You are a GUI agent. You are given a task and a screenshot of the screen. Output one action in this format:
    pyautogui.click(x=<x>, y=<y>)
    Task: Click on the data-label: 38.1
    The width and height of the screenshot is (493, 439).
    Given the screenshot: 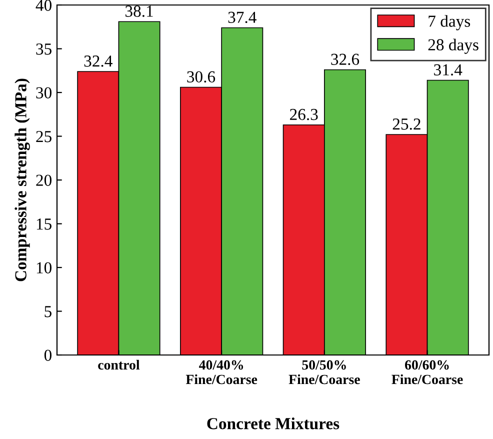 What is the action you would take?
    pyautogui.click(x=139, y=11)
    